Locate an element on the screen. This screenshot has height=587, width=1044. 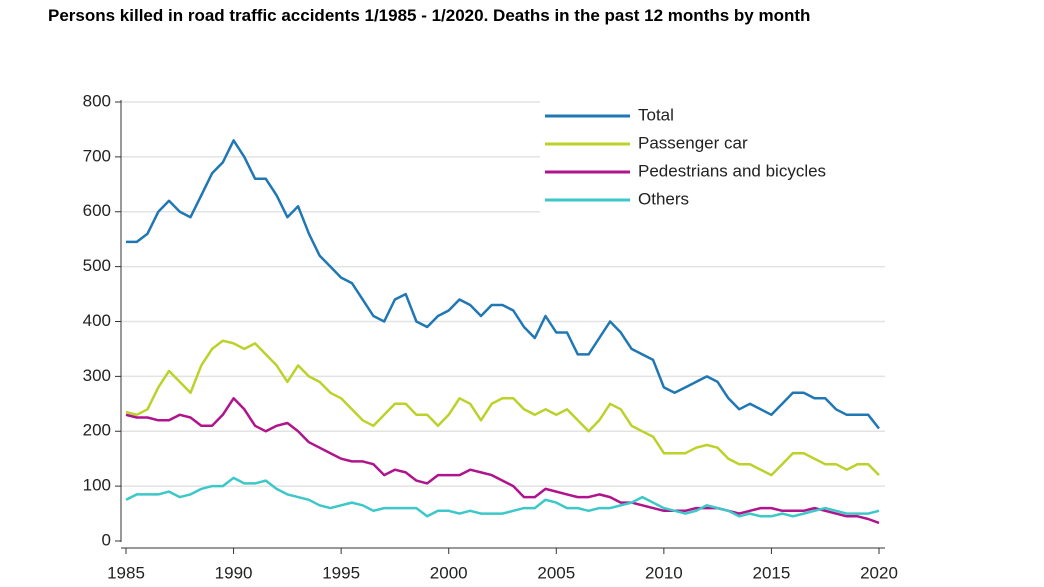
y-tick-label: 400 is located at coordinates (97, 320).